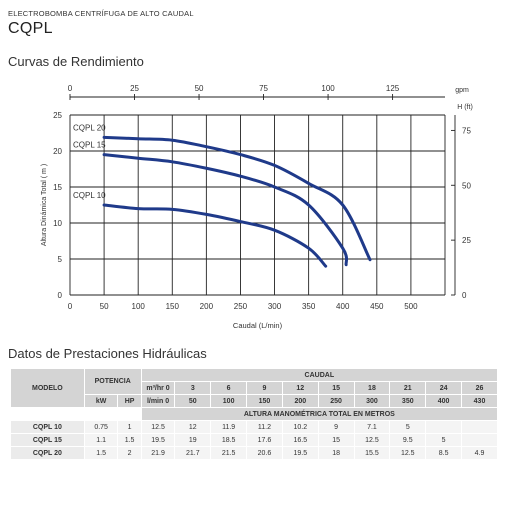 The width and height of the screenshot is (512, 512). What do you see at coordinates (107, 353) in the screenshot?
I see `table-section-title: Datos de Prestaciones Hidráulicas` at bounding box center [107, 353].